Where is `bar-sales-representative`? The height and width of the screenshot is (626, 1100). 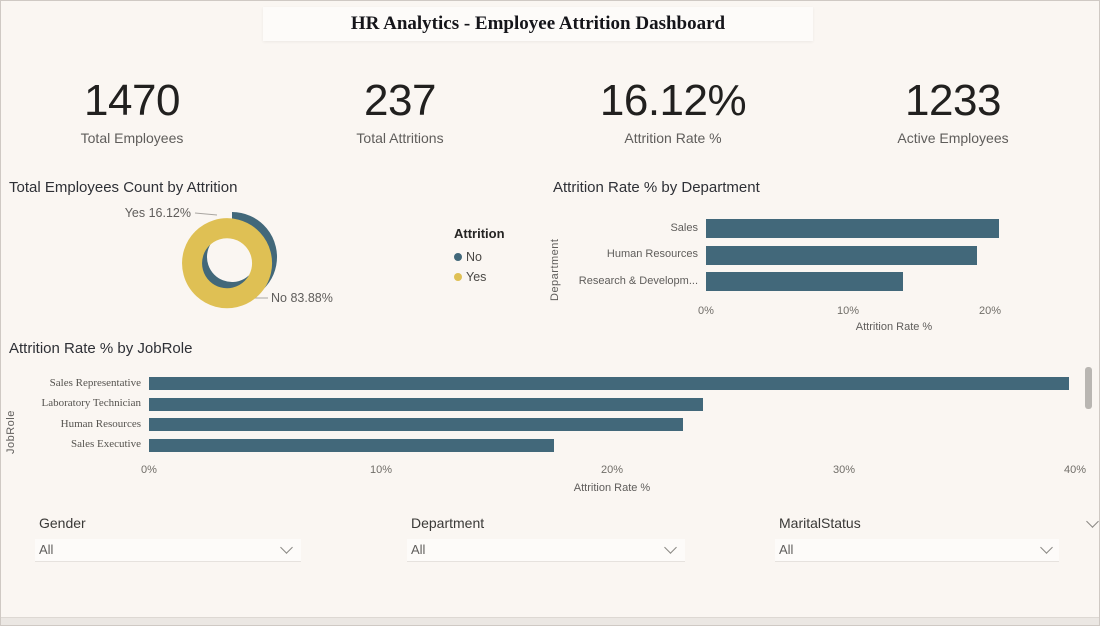
bar-sales-representative is located at coordinates (609, 383).